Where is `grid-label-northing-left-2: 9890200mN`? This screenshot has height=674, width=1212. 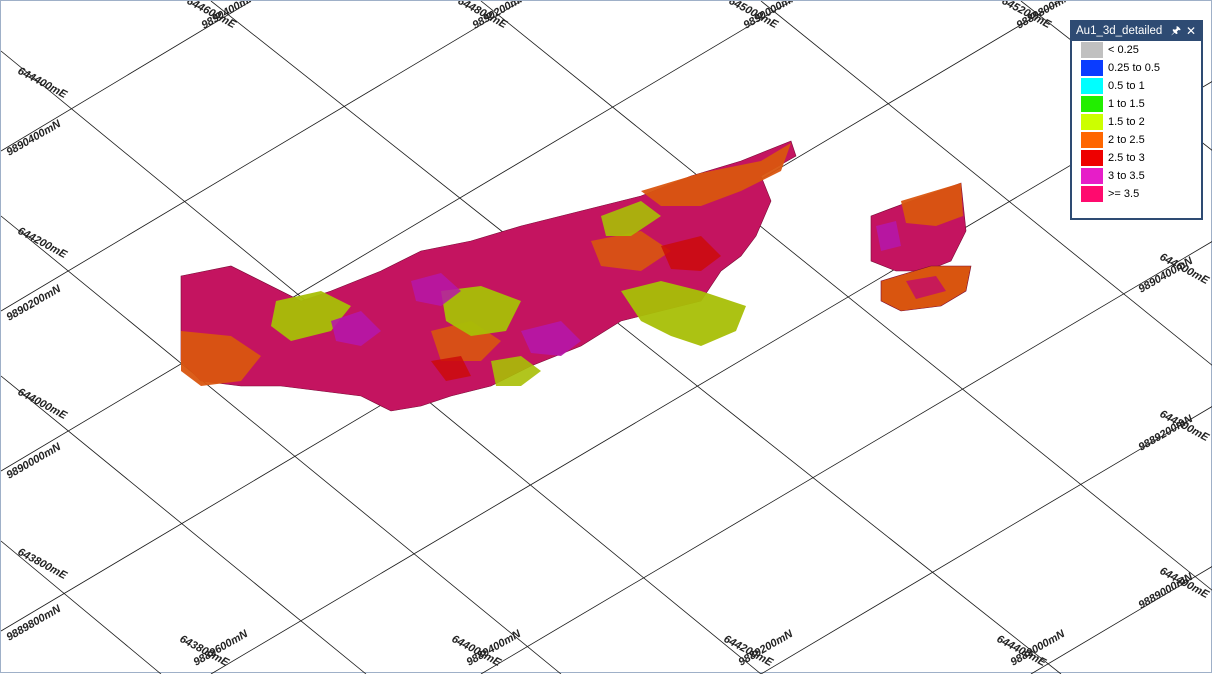 grid-label-northing-left-2: 9890200mN is located at coordinates (34, 302).